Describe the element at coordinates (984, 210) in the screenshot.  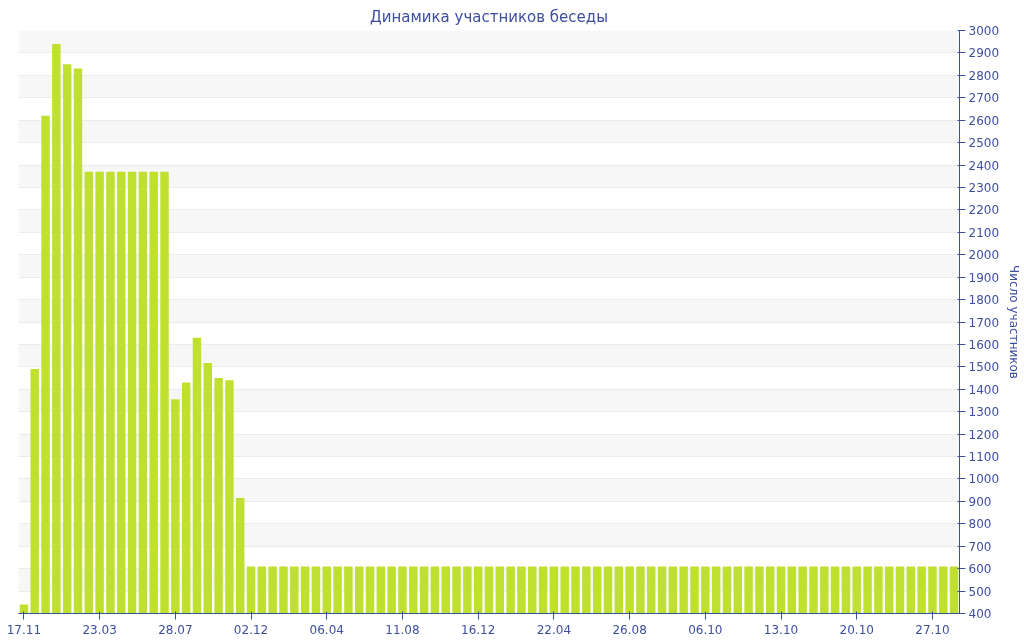
I see `y-tick-label: 2200` at that location.